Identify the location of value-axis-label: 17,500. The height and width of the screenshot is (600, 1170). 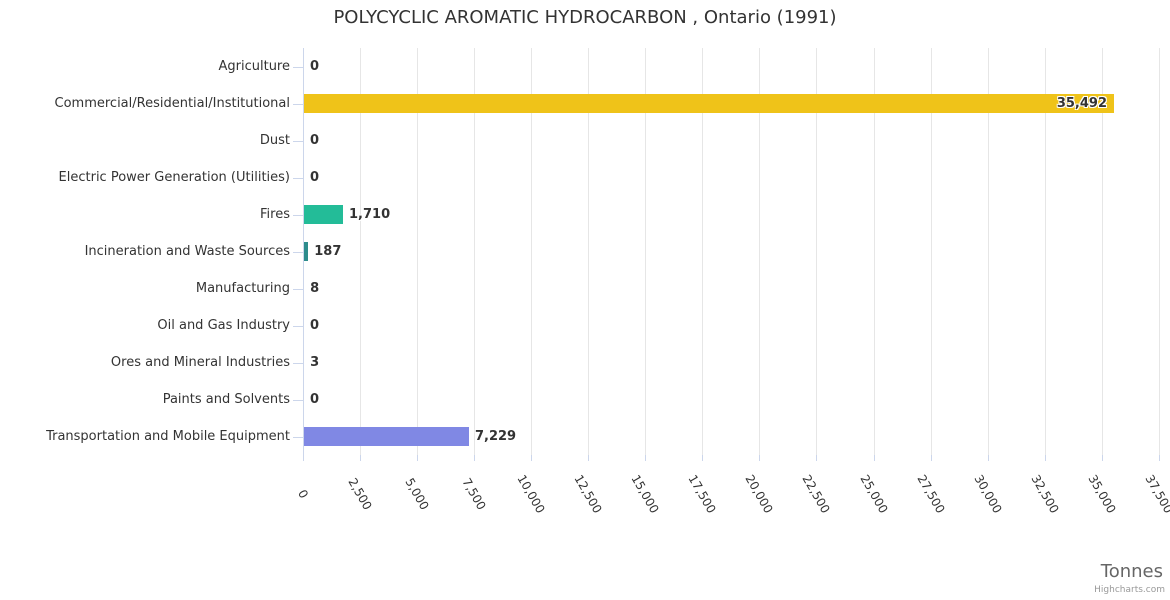
(702, 494).